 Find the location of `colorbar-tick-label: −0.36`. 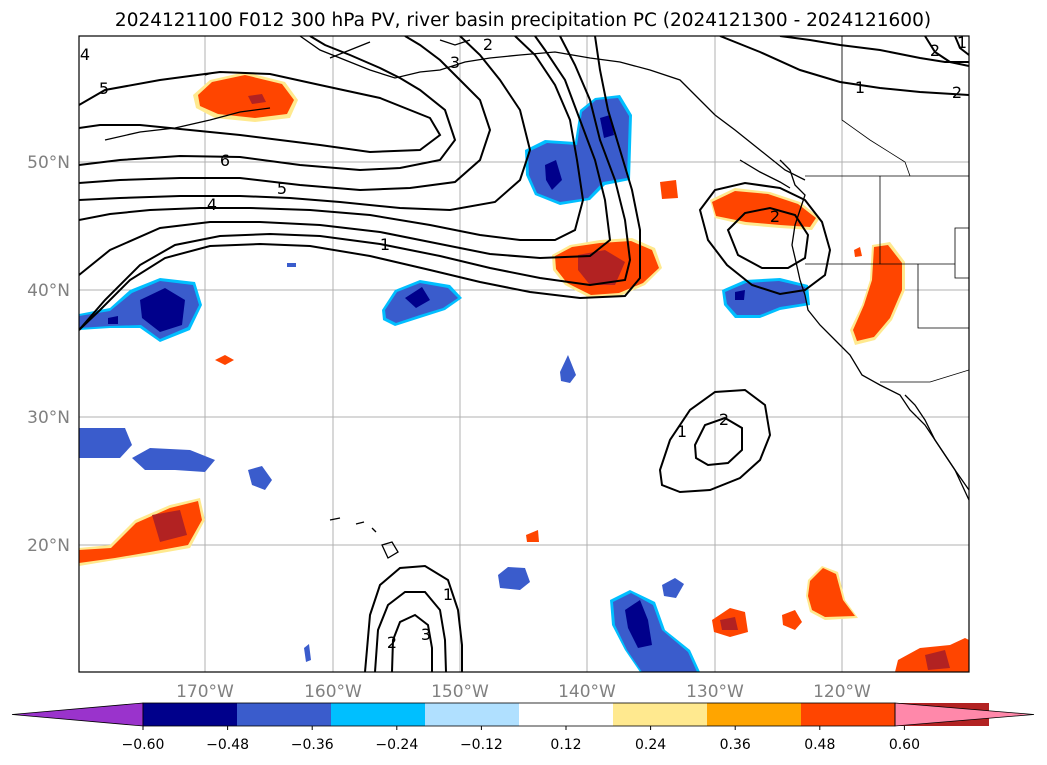

colorbar-tick-label: −0.36 is located at coordinates (312, 745).